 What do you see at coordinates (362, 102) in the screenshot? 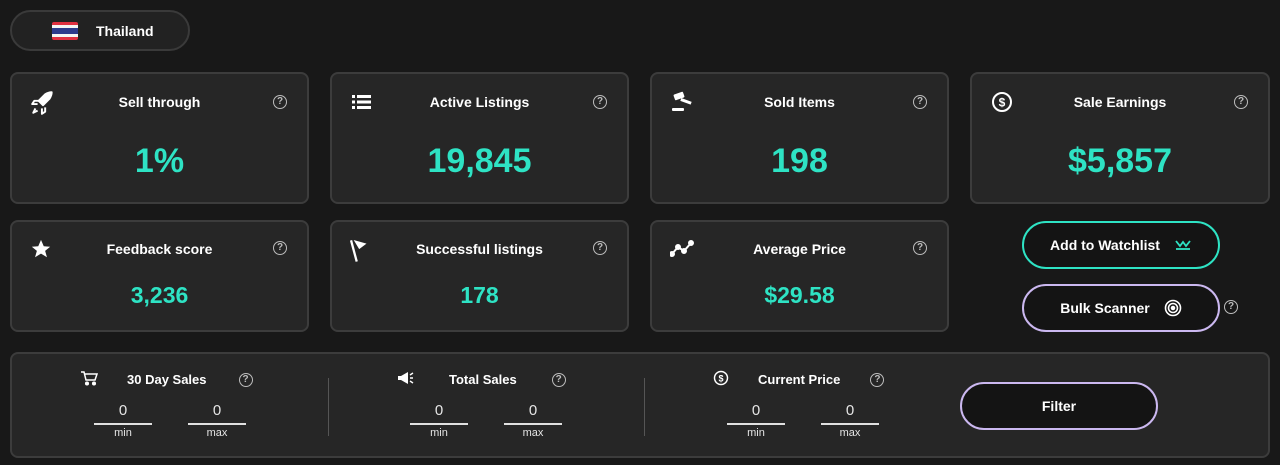
I see `list-icon` at bounding box center [362, 102].